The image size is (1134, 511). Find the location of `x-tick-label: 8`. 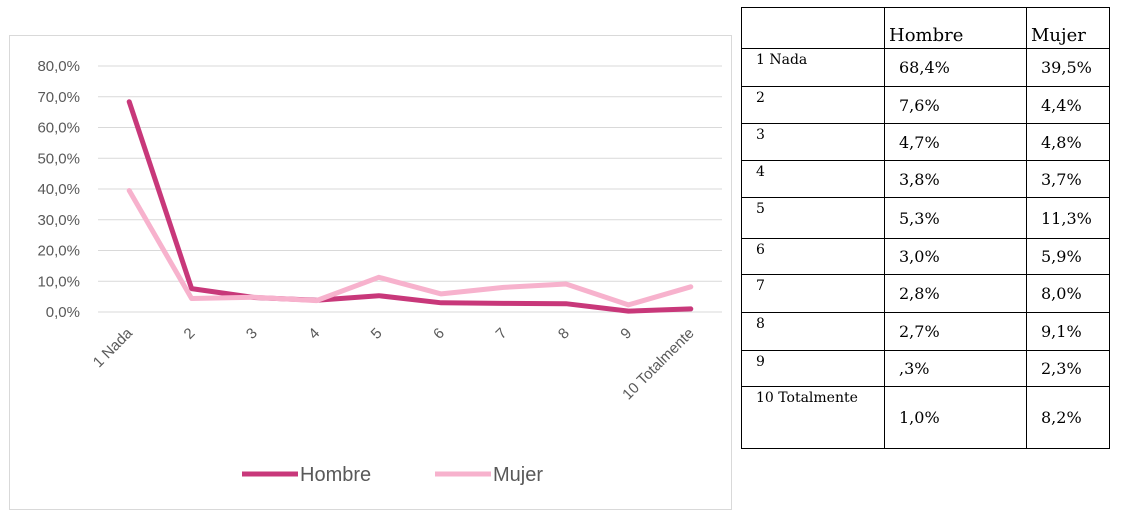

x-tick-label: 8 is located at coordinates (564, 334).